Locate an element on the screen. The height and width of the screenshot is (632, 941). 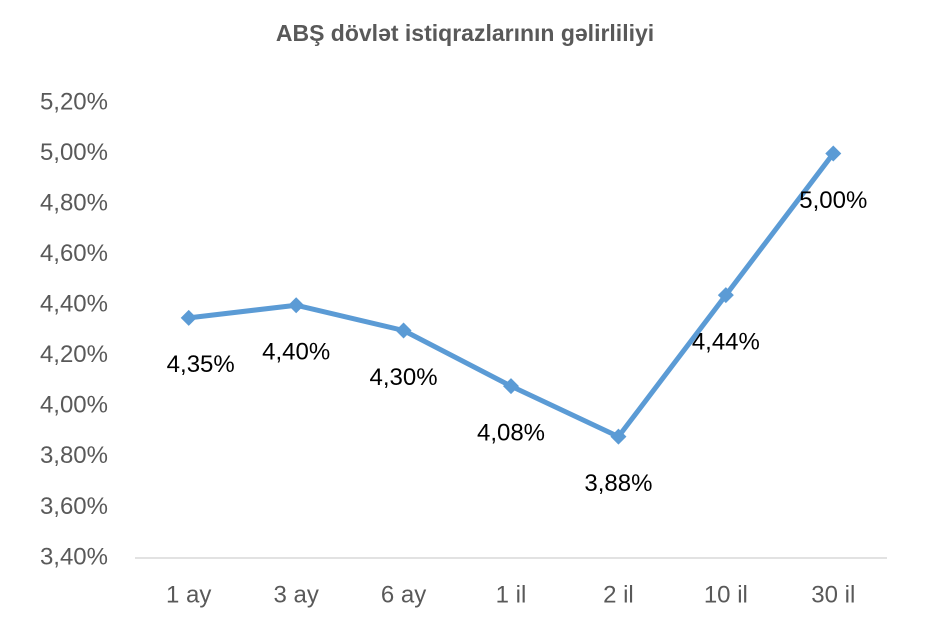
data-label: 4,35% is located at coordinates (201, 364).